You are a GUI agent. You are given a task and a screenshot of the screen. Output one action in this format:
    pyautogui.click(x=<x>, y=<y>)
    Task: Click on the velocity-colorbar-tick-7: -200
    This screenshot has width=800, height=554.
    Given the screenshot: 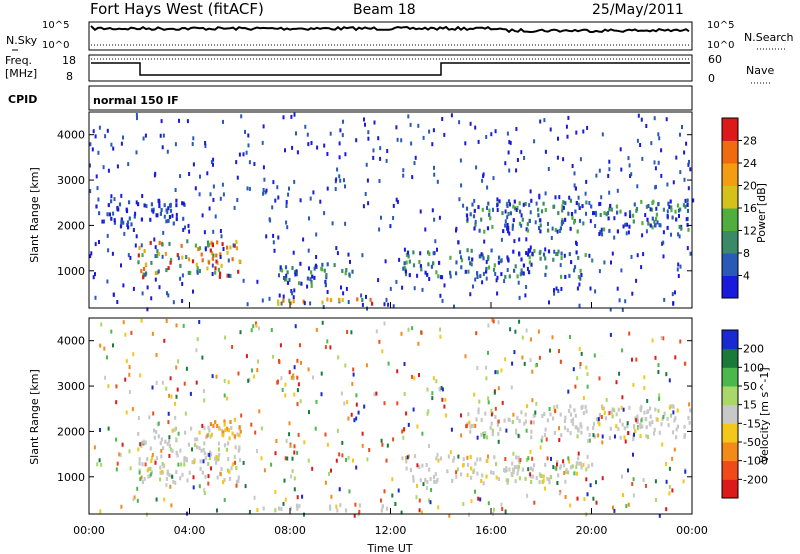 What is the action you would take?
    pyautogui.click(x=755, y=479)
    